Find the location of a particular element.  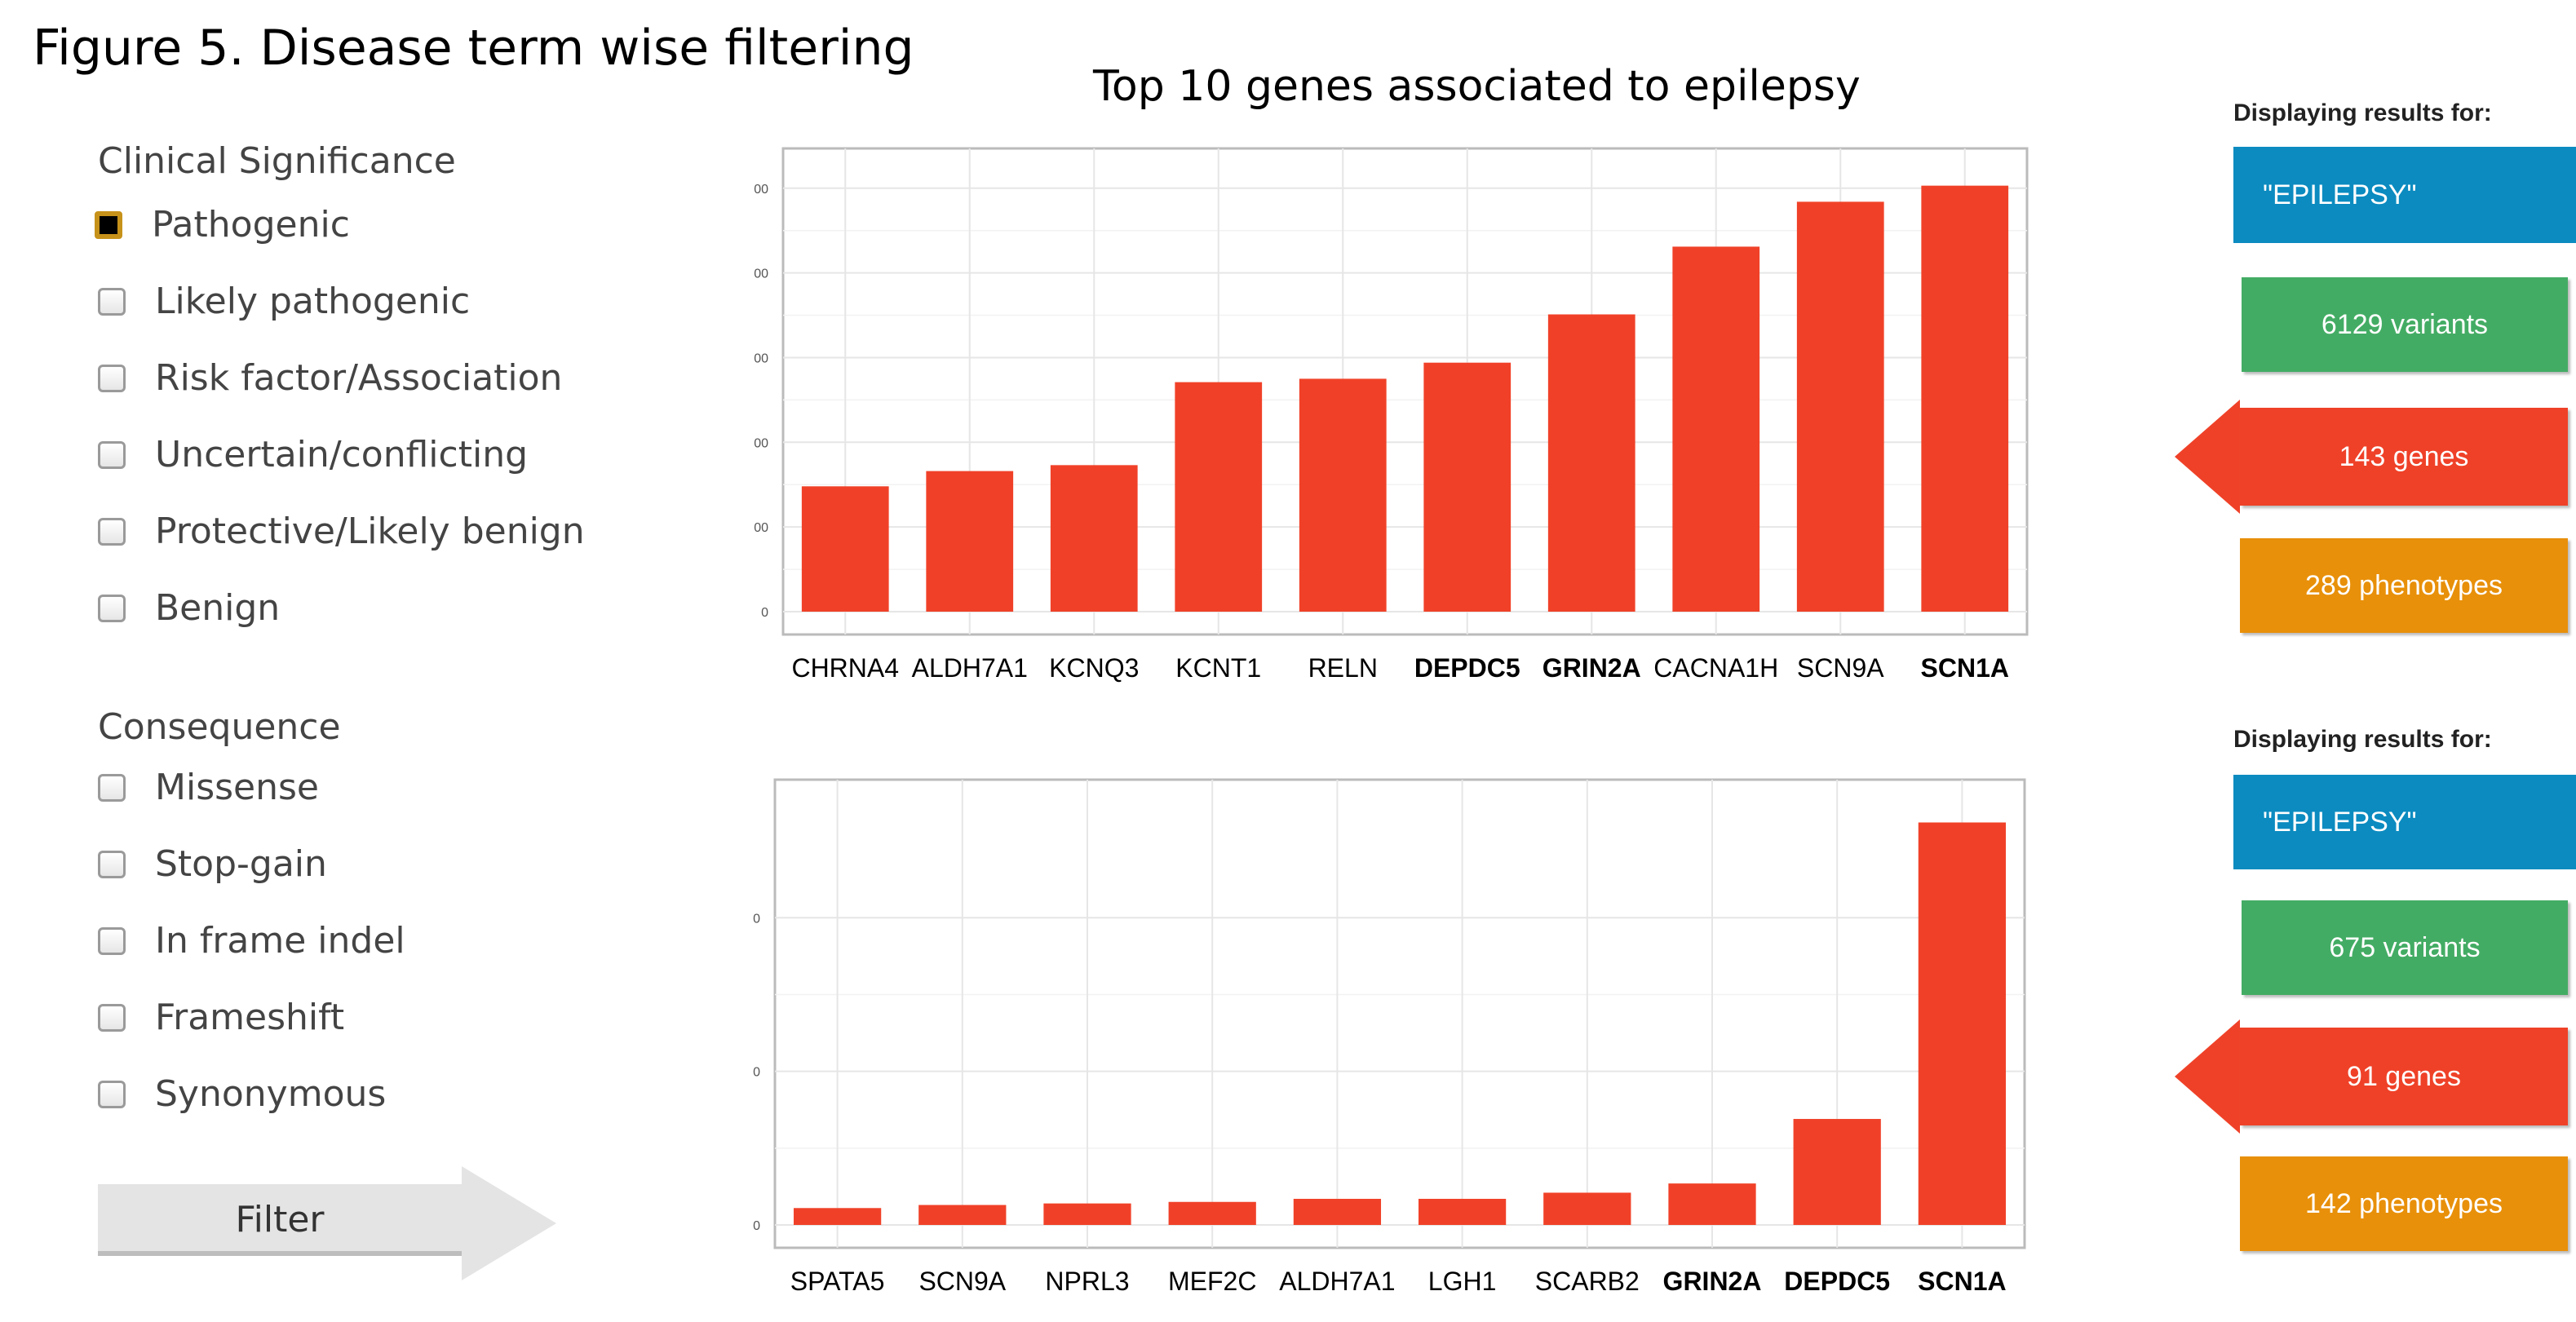

bar-lgh1 is located at coordinates (1462, 1211).